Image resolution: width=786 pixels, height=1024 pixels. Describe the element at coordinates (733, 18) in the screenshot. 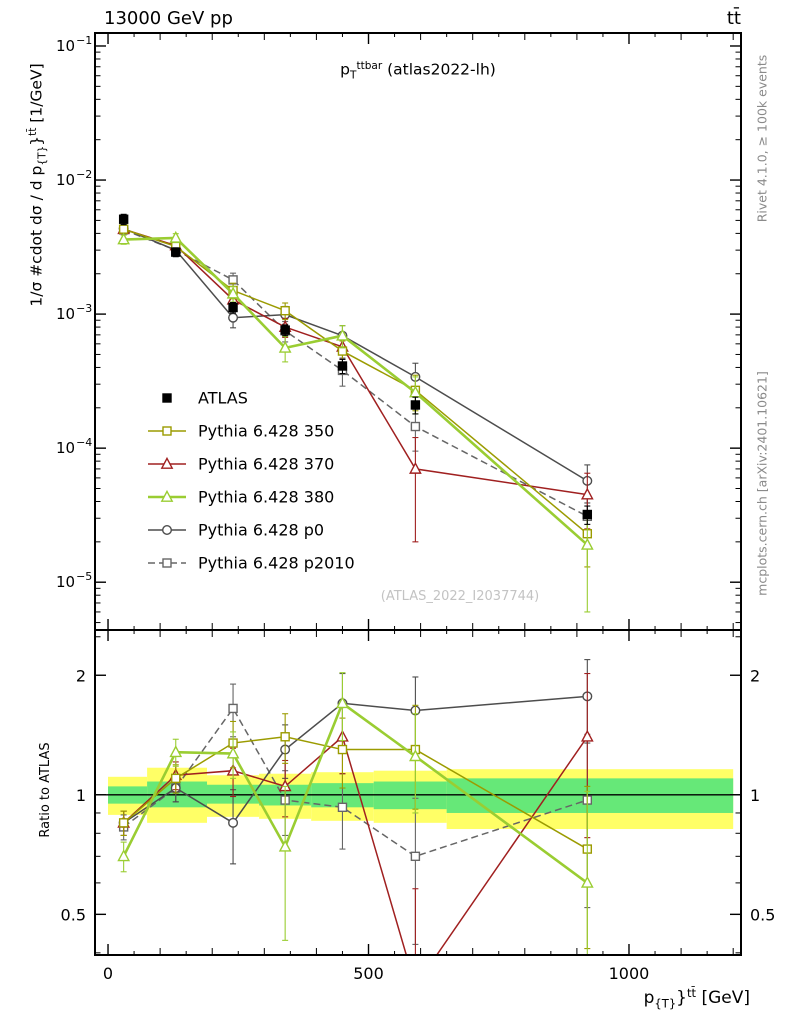

I see `process-title: tt̄` at that location.